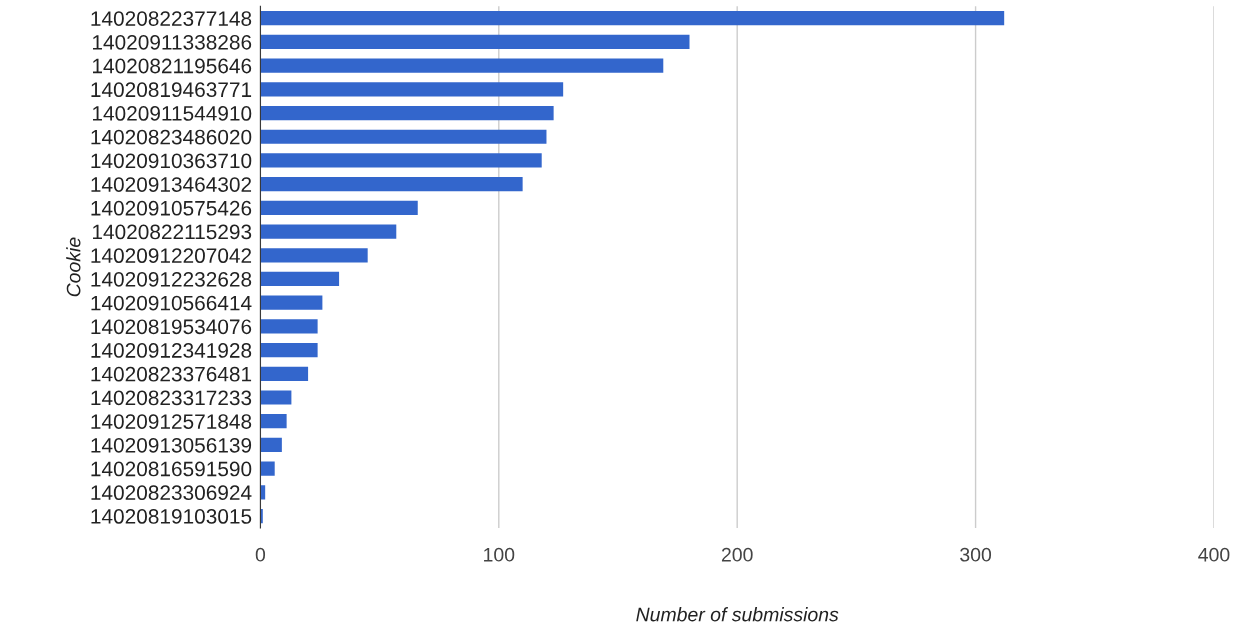  What do you see at coordinates (171, 137) in the screenshot?
I see `y-tick-label: 14020823486020` at bounding box center [171, 137].